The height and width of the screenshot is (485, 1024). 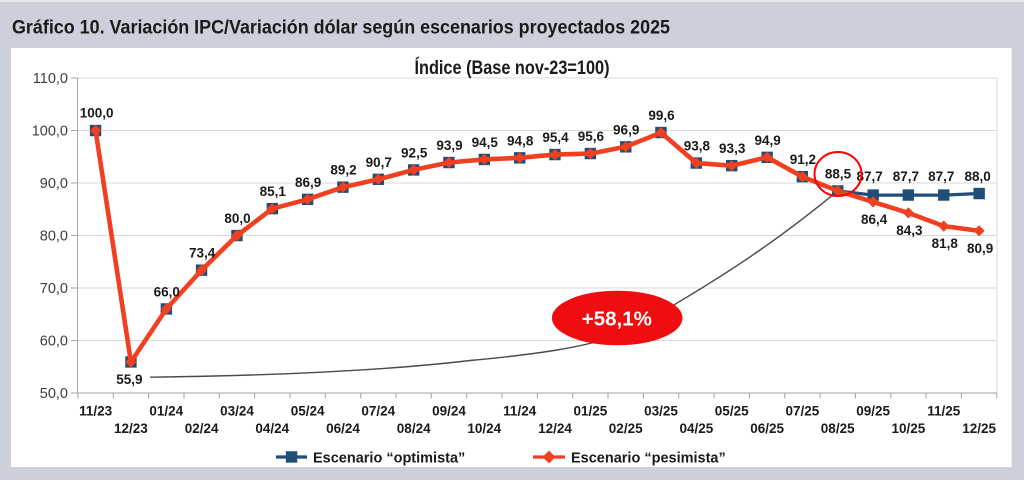 I want to click on svg-text: 81,8, so click(x=945, y=243).